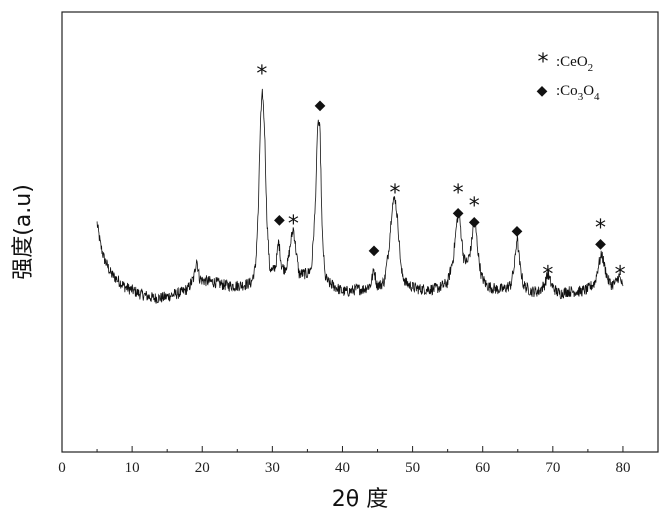 The image size is (667, 519). I want to click on x-tick-label: 80, so click(622, 468).